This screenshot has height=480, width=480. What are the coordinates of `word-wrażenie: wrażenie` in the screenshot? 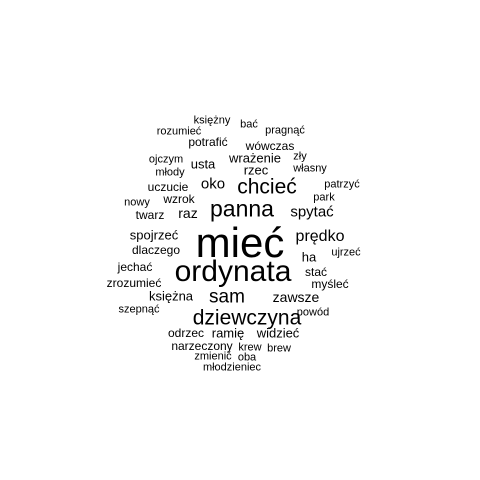 It's located at (255, 158).